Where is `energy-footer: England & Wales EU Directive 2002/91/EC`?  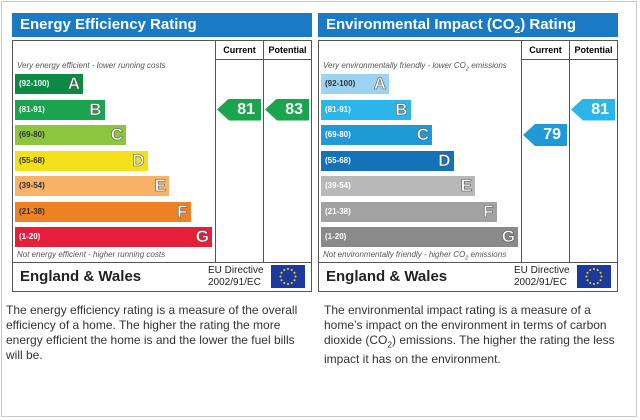
energy-footer: England & Wales EU Directive 2002/91/EC is located at coordinates (162, 277).